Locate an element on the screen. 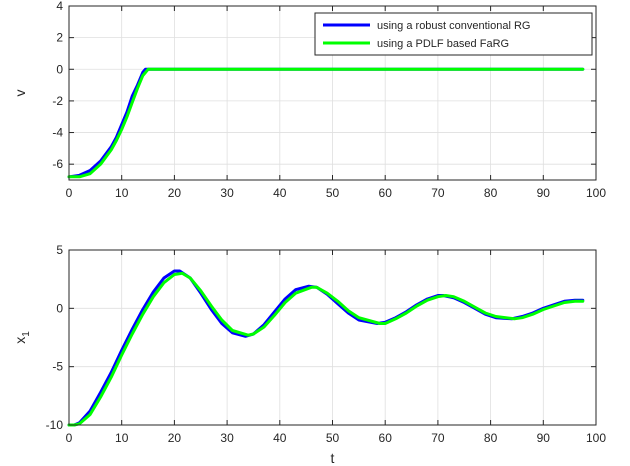  y-tick-label: 2 is located at coordinates (59, 38).